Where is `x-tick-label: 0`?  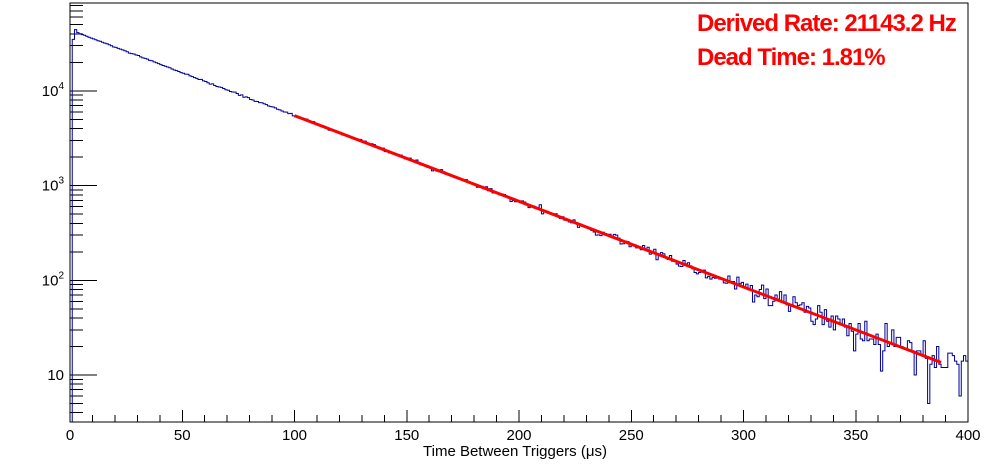
x-tick-label: 0 is located at coordinates (70, 435).